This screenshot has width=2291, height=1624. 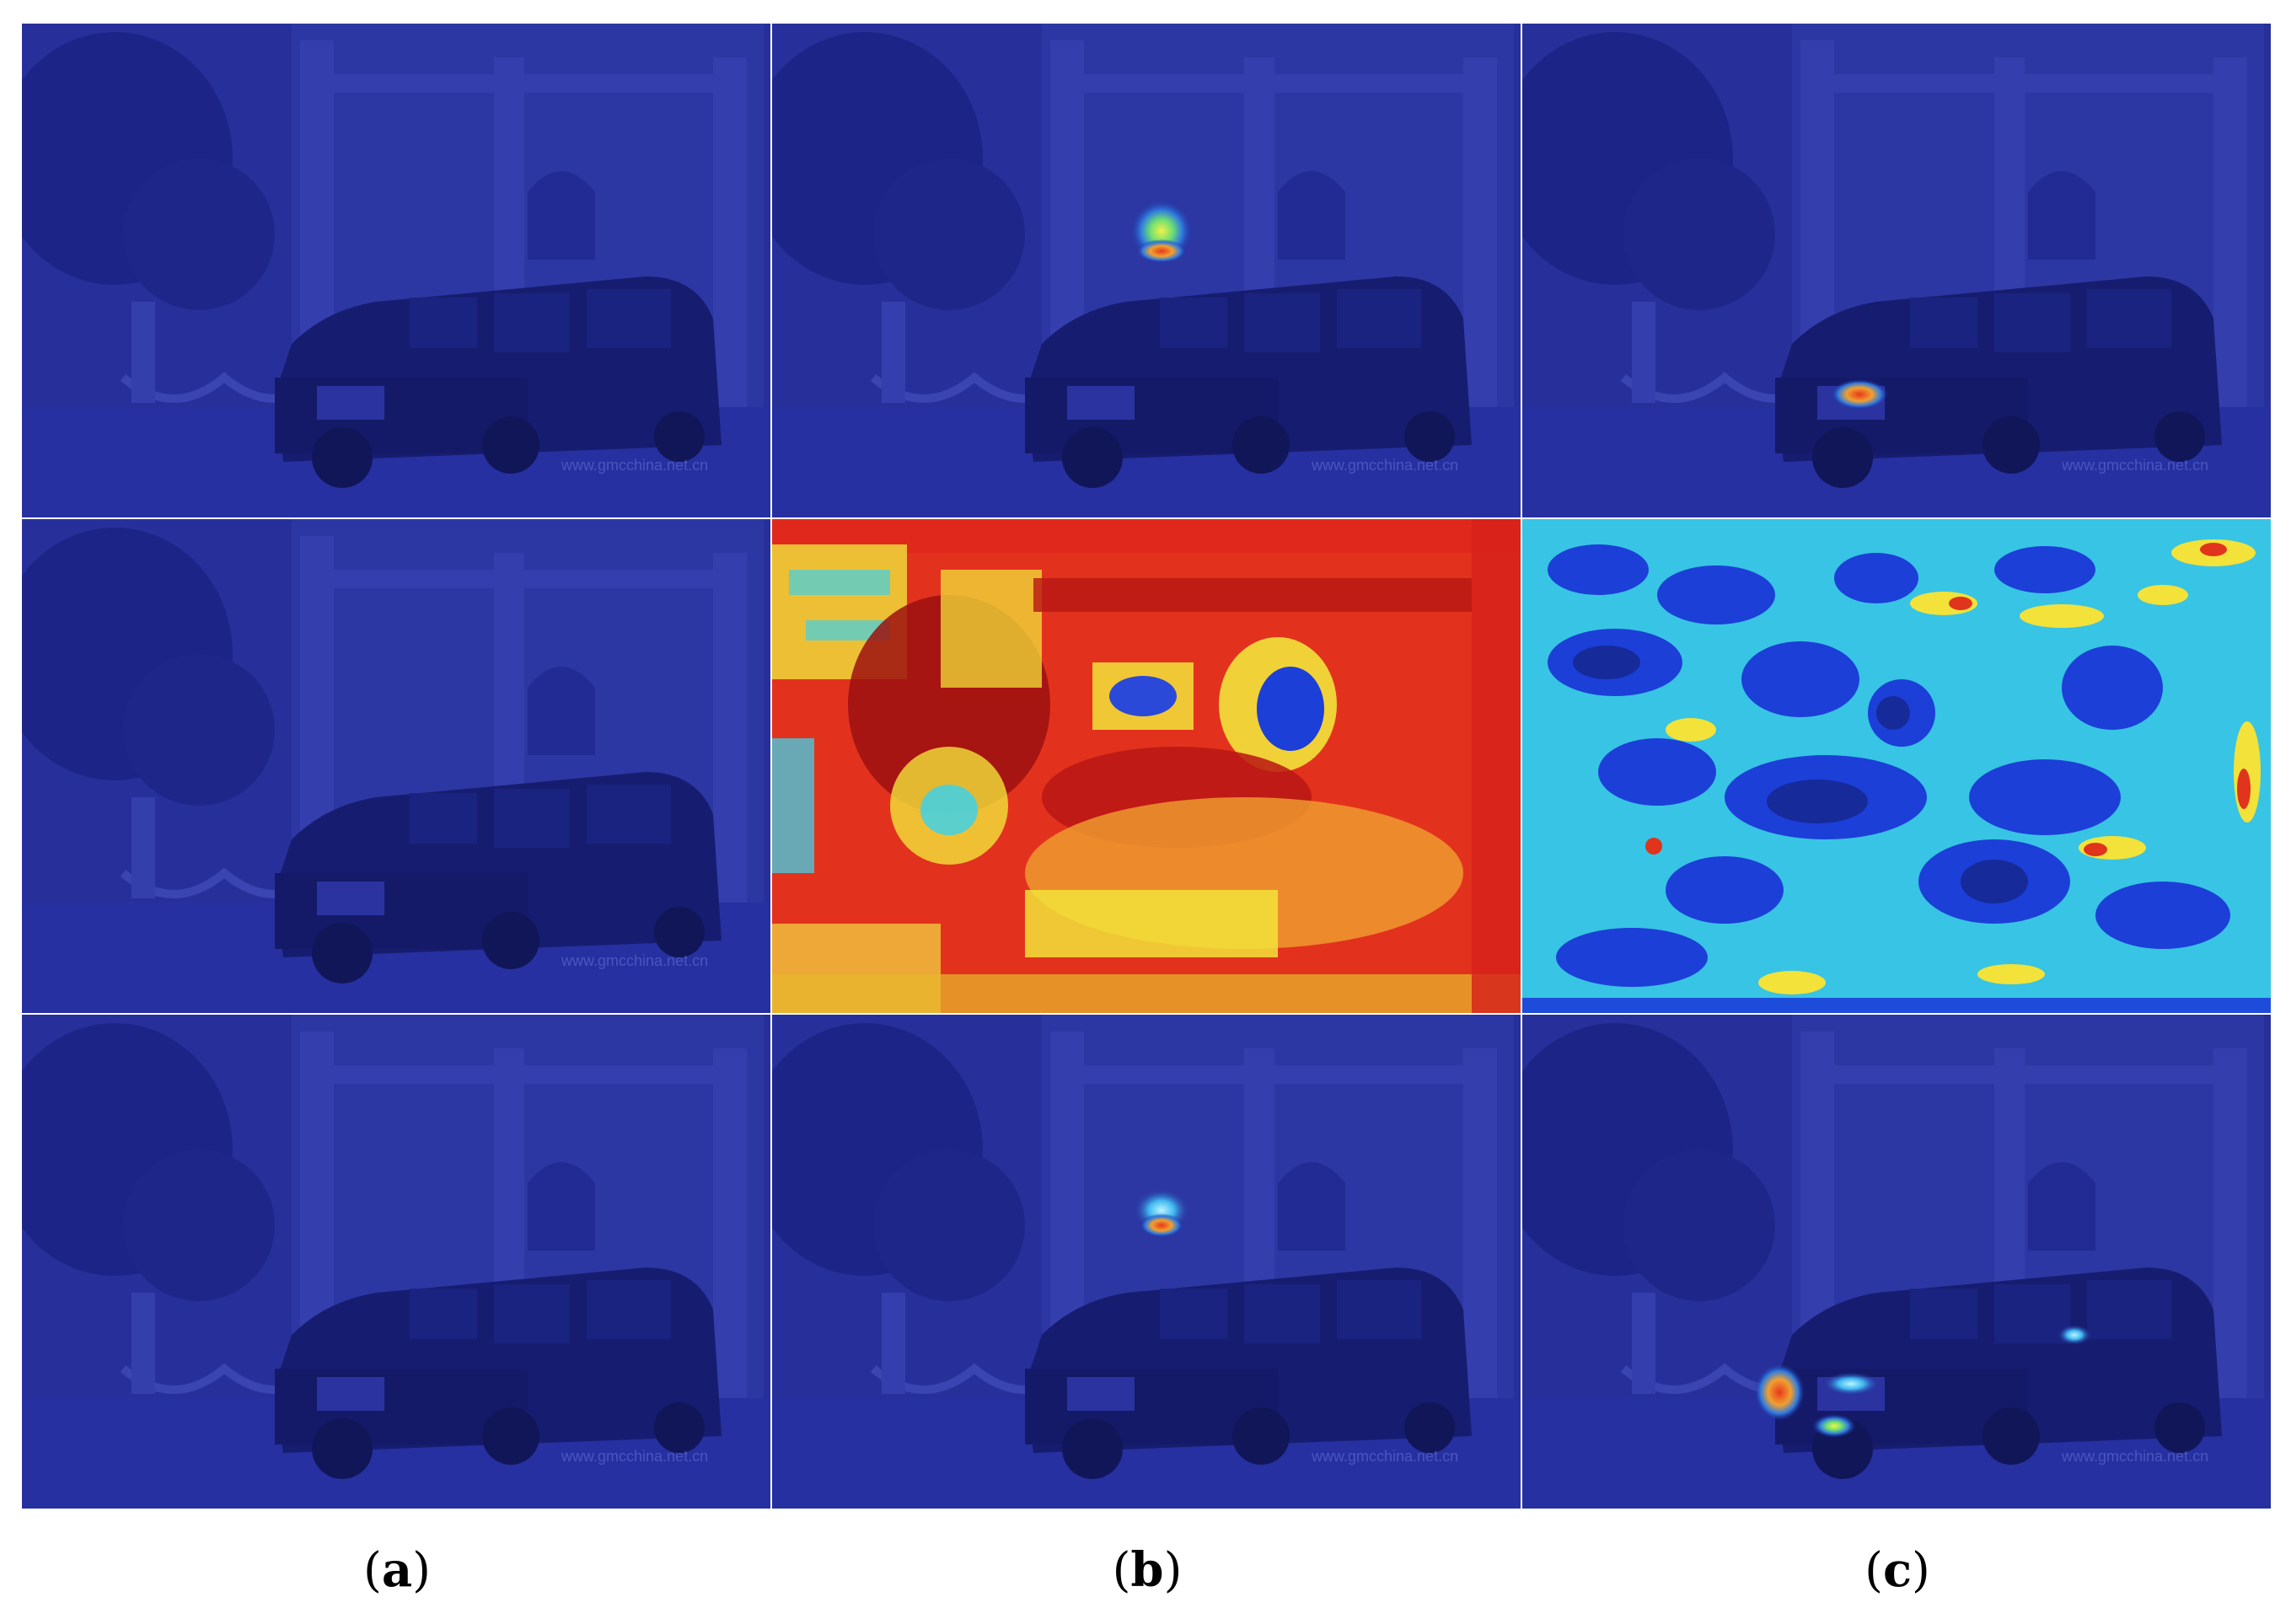 I want to click on panel-row3-b, so click(x=1146, y=1262).